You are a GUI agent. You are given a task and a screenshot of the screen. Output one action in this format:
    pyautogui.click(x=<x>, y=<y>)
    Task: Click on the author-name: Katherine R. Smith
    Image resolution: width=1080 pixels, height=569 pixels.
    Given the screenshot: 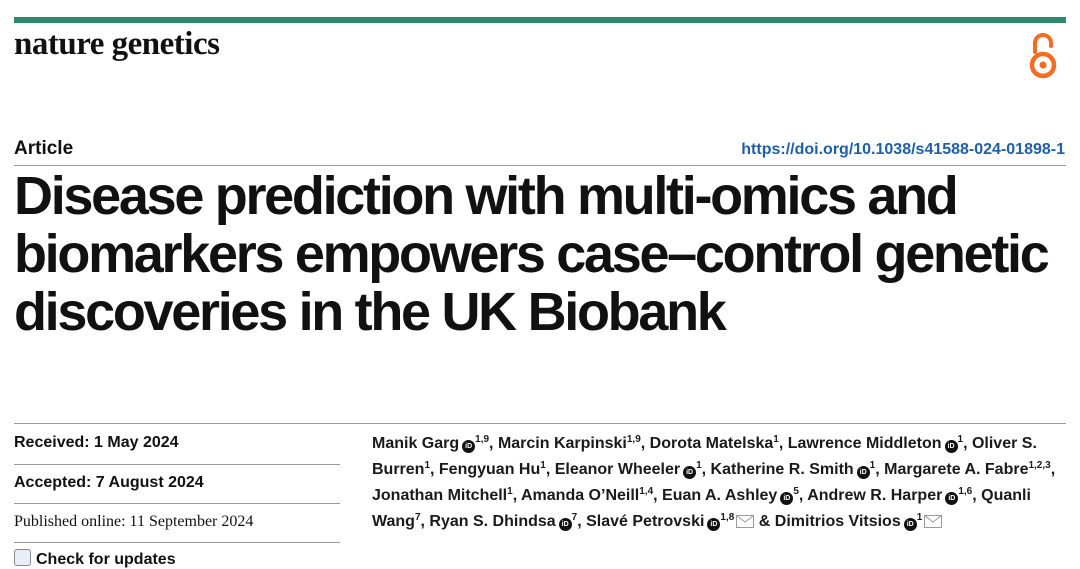 What is the action you would take?
    pyautogui.click(x=782, y=469)
    